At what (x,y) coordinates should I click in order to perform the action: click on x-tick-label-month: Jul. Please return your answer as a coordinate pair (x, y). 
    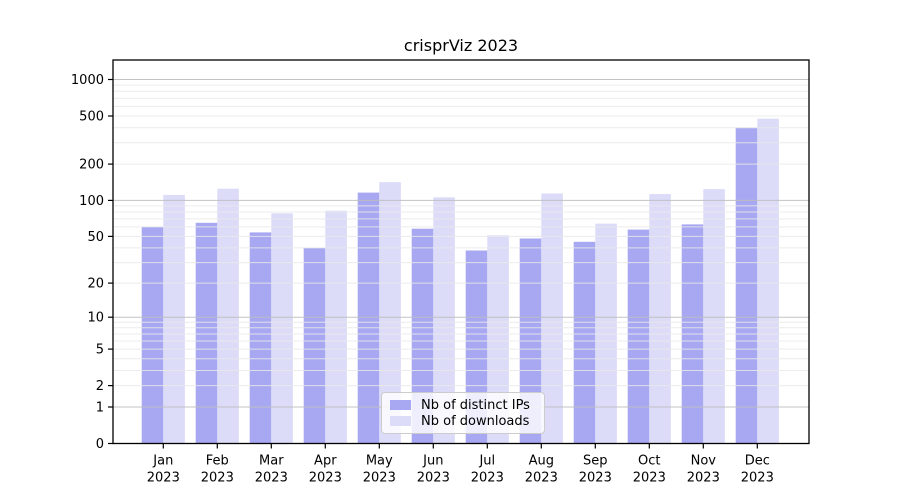
    Looking at the image, I should click on (486, 461).